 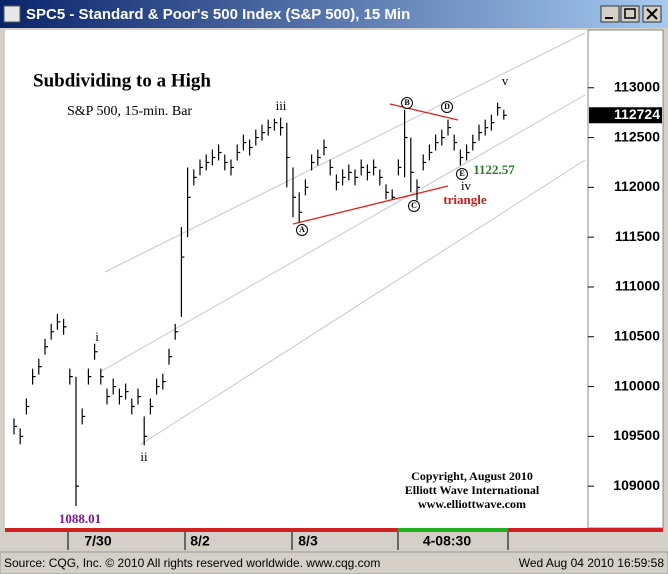 I want to click on time-label: 4-08:30, so click(x=447, y=541).